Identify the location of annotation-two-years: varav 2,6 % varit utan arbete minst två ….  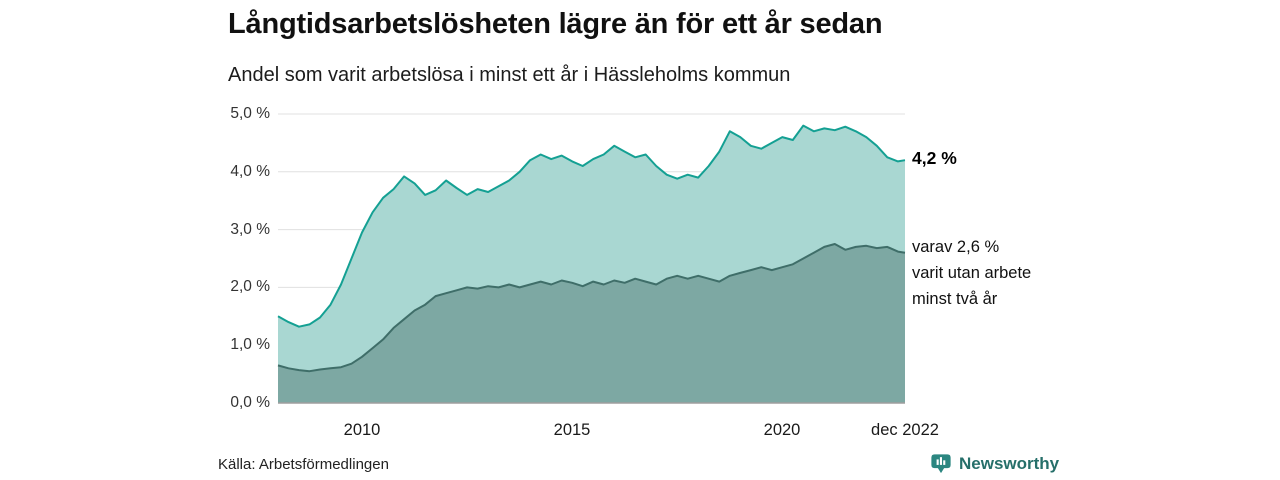
(971, 273).